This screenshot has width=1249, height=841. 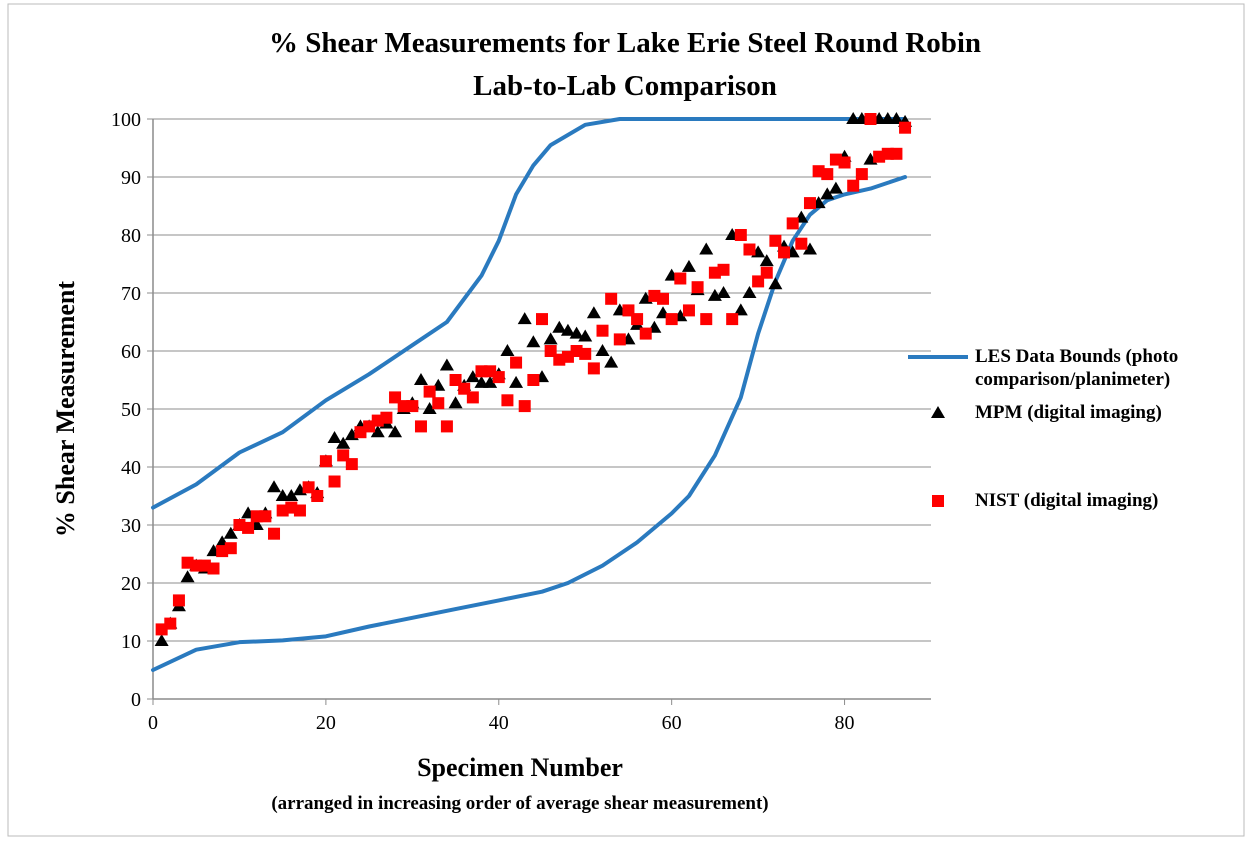 I want to click on y-tick-label: 40, so click(x=131, y=468).